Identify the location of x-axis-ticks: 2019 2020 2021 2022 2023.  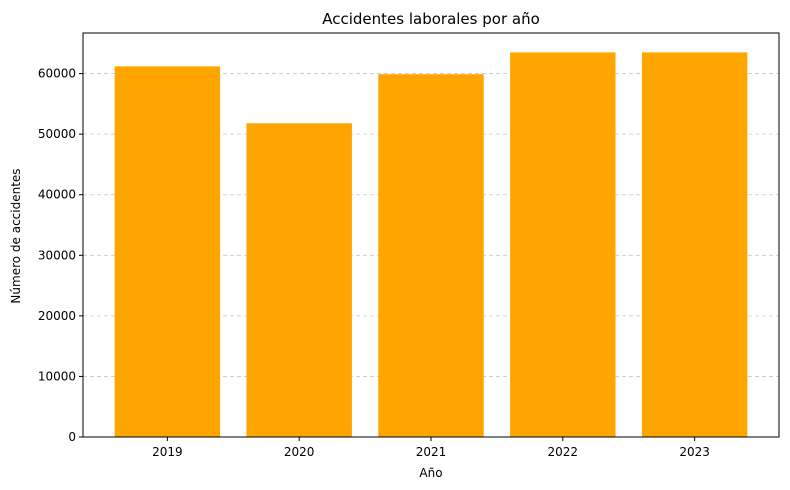
(431, 448).